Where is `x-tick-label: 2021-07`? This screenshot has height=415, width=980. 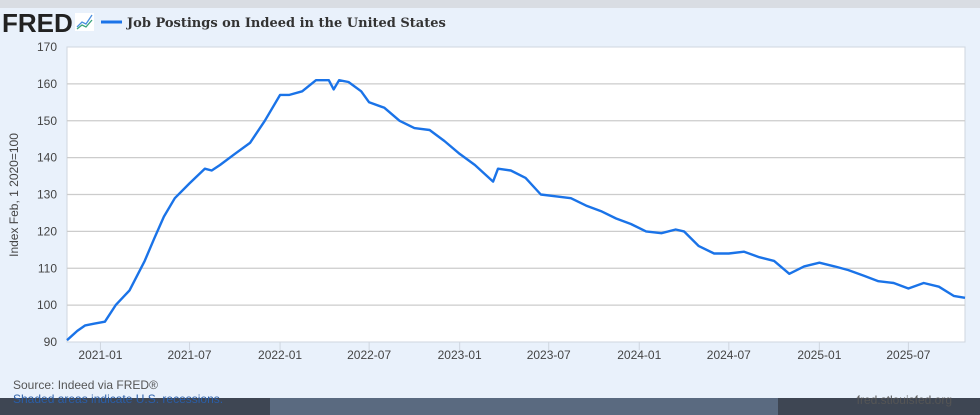
x-tick-label: 2021-07 is located at coordinates (189, 355).